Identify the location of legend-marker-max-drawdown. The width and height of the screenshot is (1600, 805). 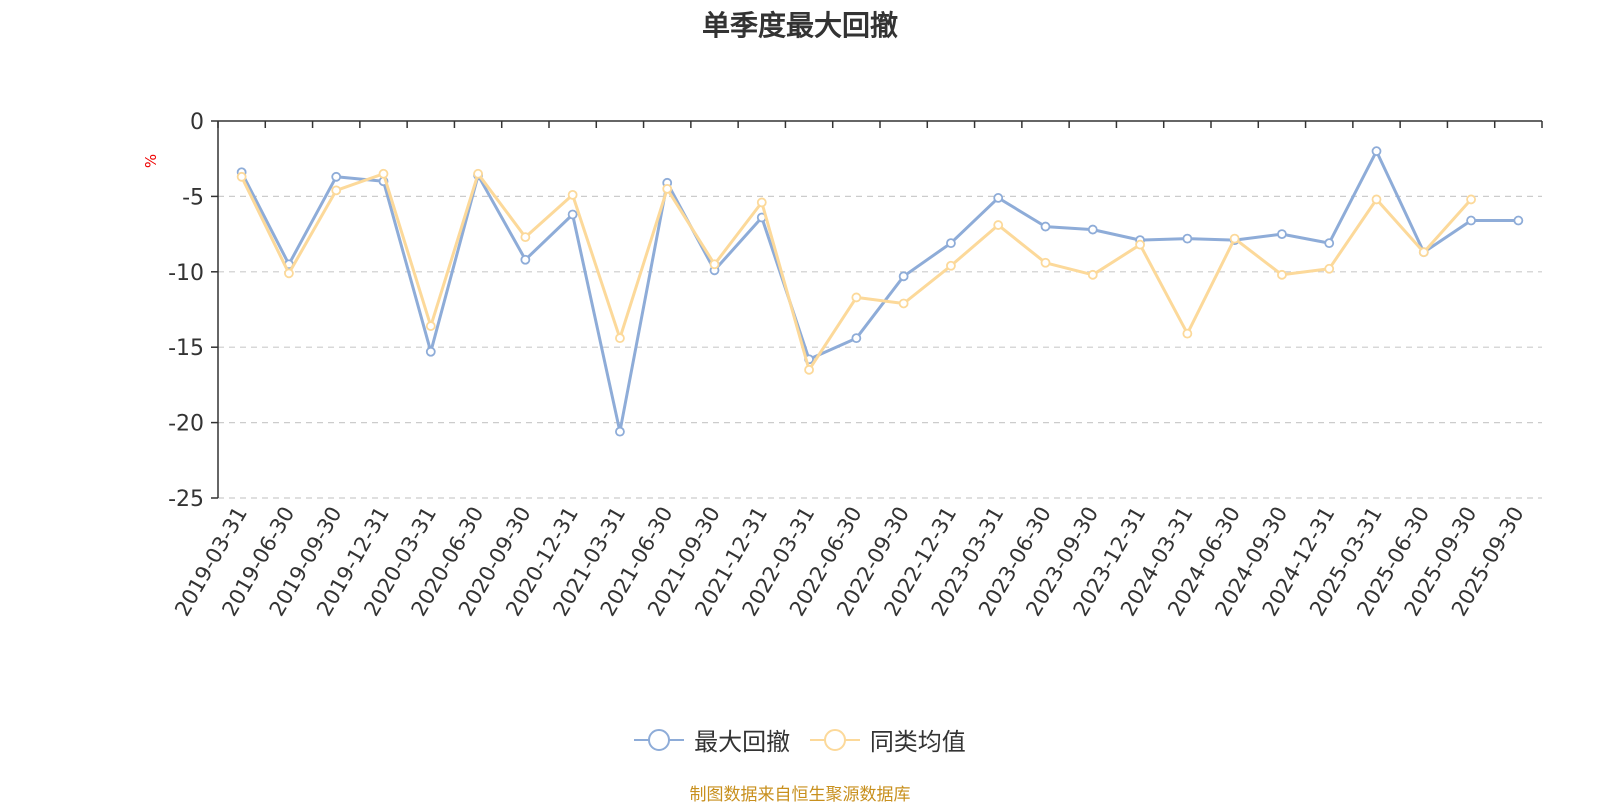
(659, 739).